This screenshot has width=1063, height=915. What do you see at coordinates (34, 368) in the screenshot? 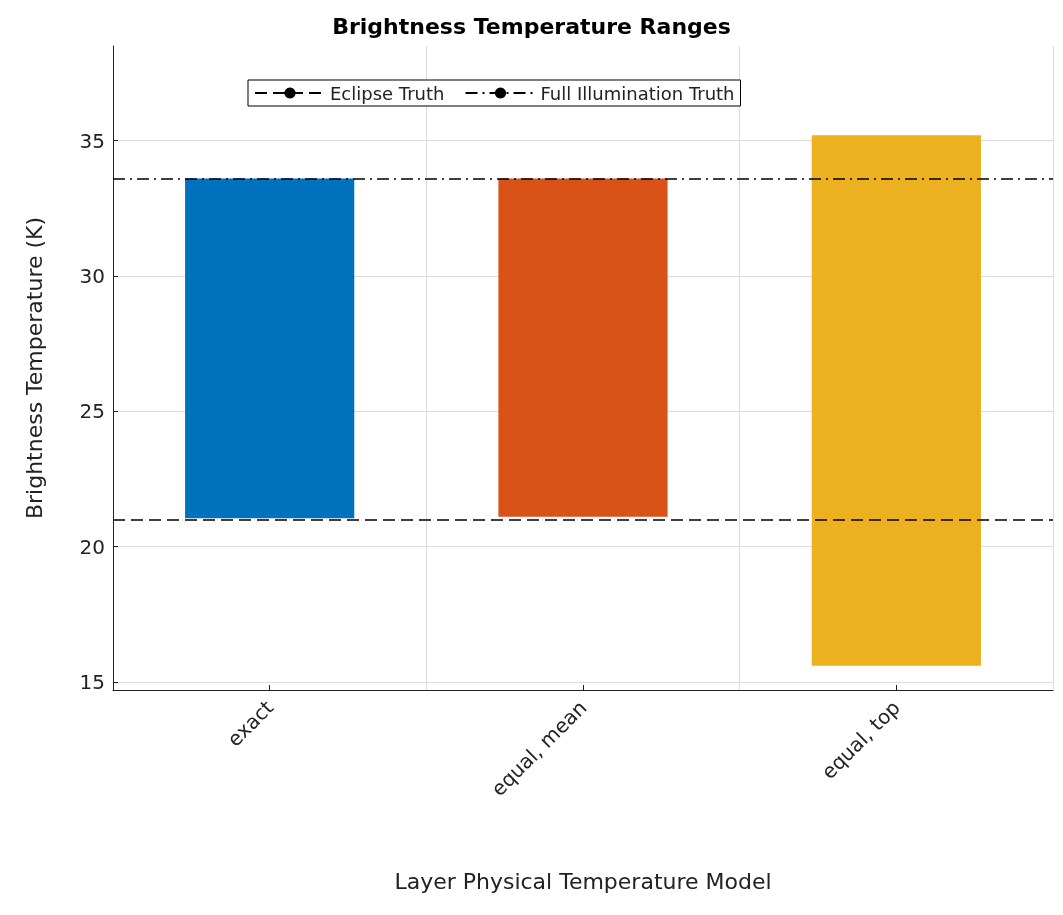
I see `y-axis-title: Brightness Temperature (K)` at bounding box center [34, 368].